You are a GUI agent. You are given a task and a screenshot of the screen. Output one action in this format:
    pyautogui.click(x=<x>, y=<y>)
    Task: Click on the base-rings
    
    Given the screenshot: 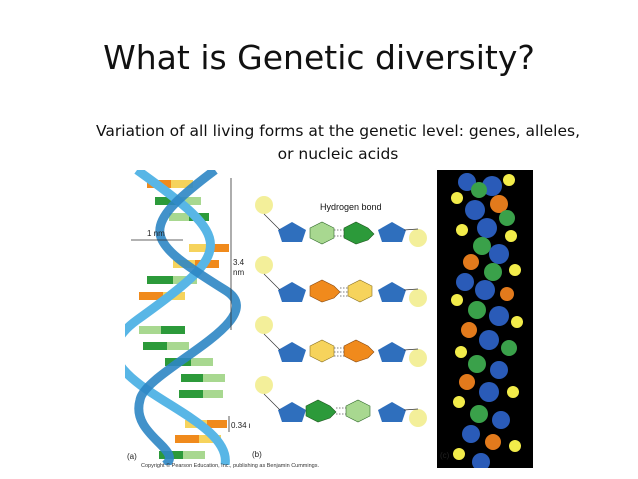 What is the action you would take?
    pyautogui.click(x=340, y=322)
    